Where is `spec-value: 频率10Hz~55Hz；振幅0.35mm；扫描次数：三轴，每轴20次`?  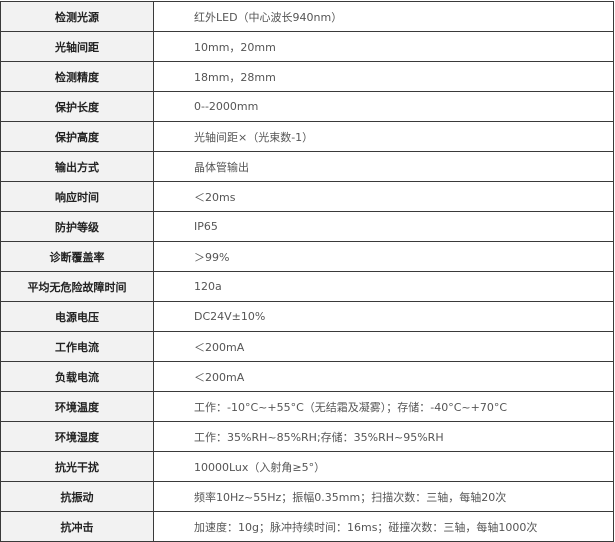 spec-value: 频率10Hz~55Hz；振幅0.35mm；扫描次数：三轴，每轴20次 is located at coordinates (383, 496).